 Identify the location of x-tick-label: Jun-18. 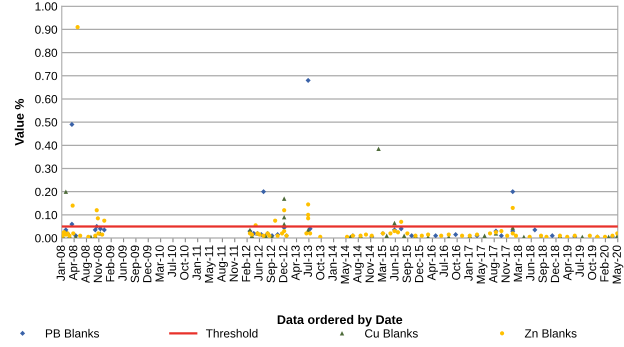
(530, 263).